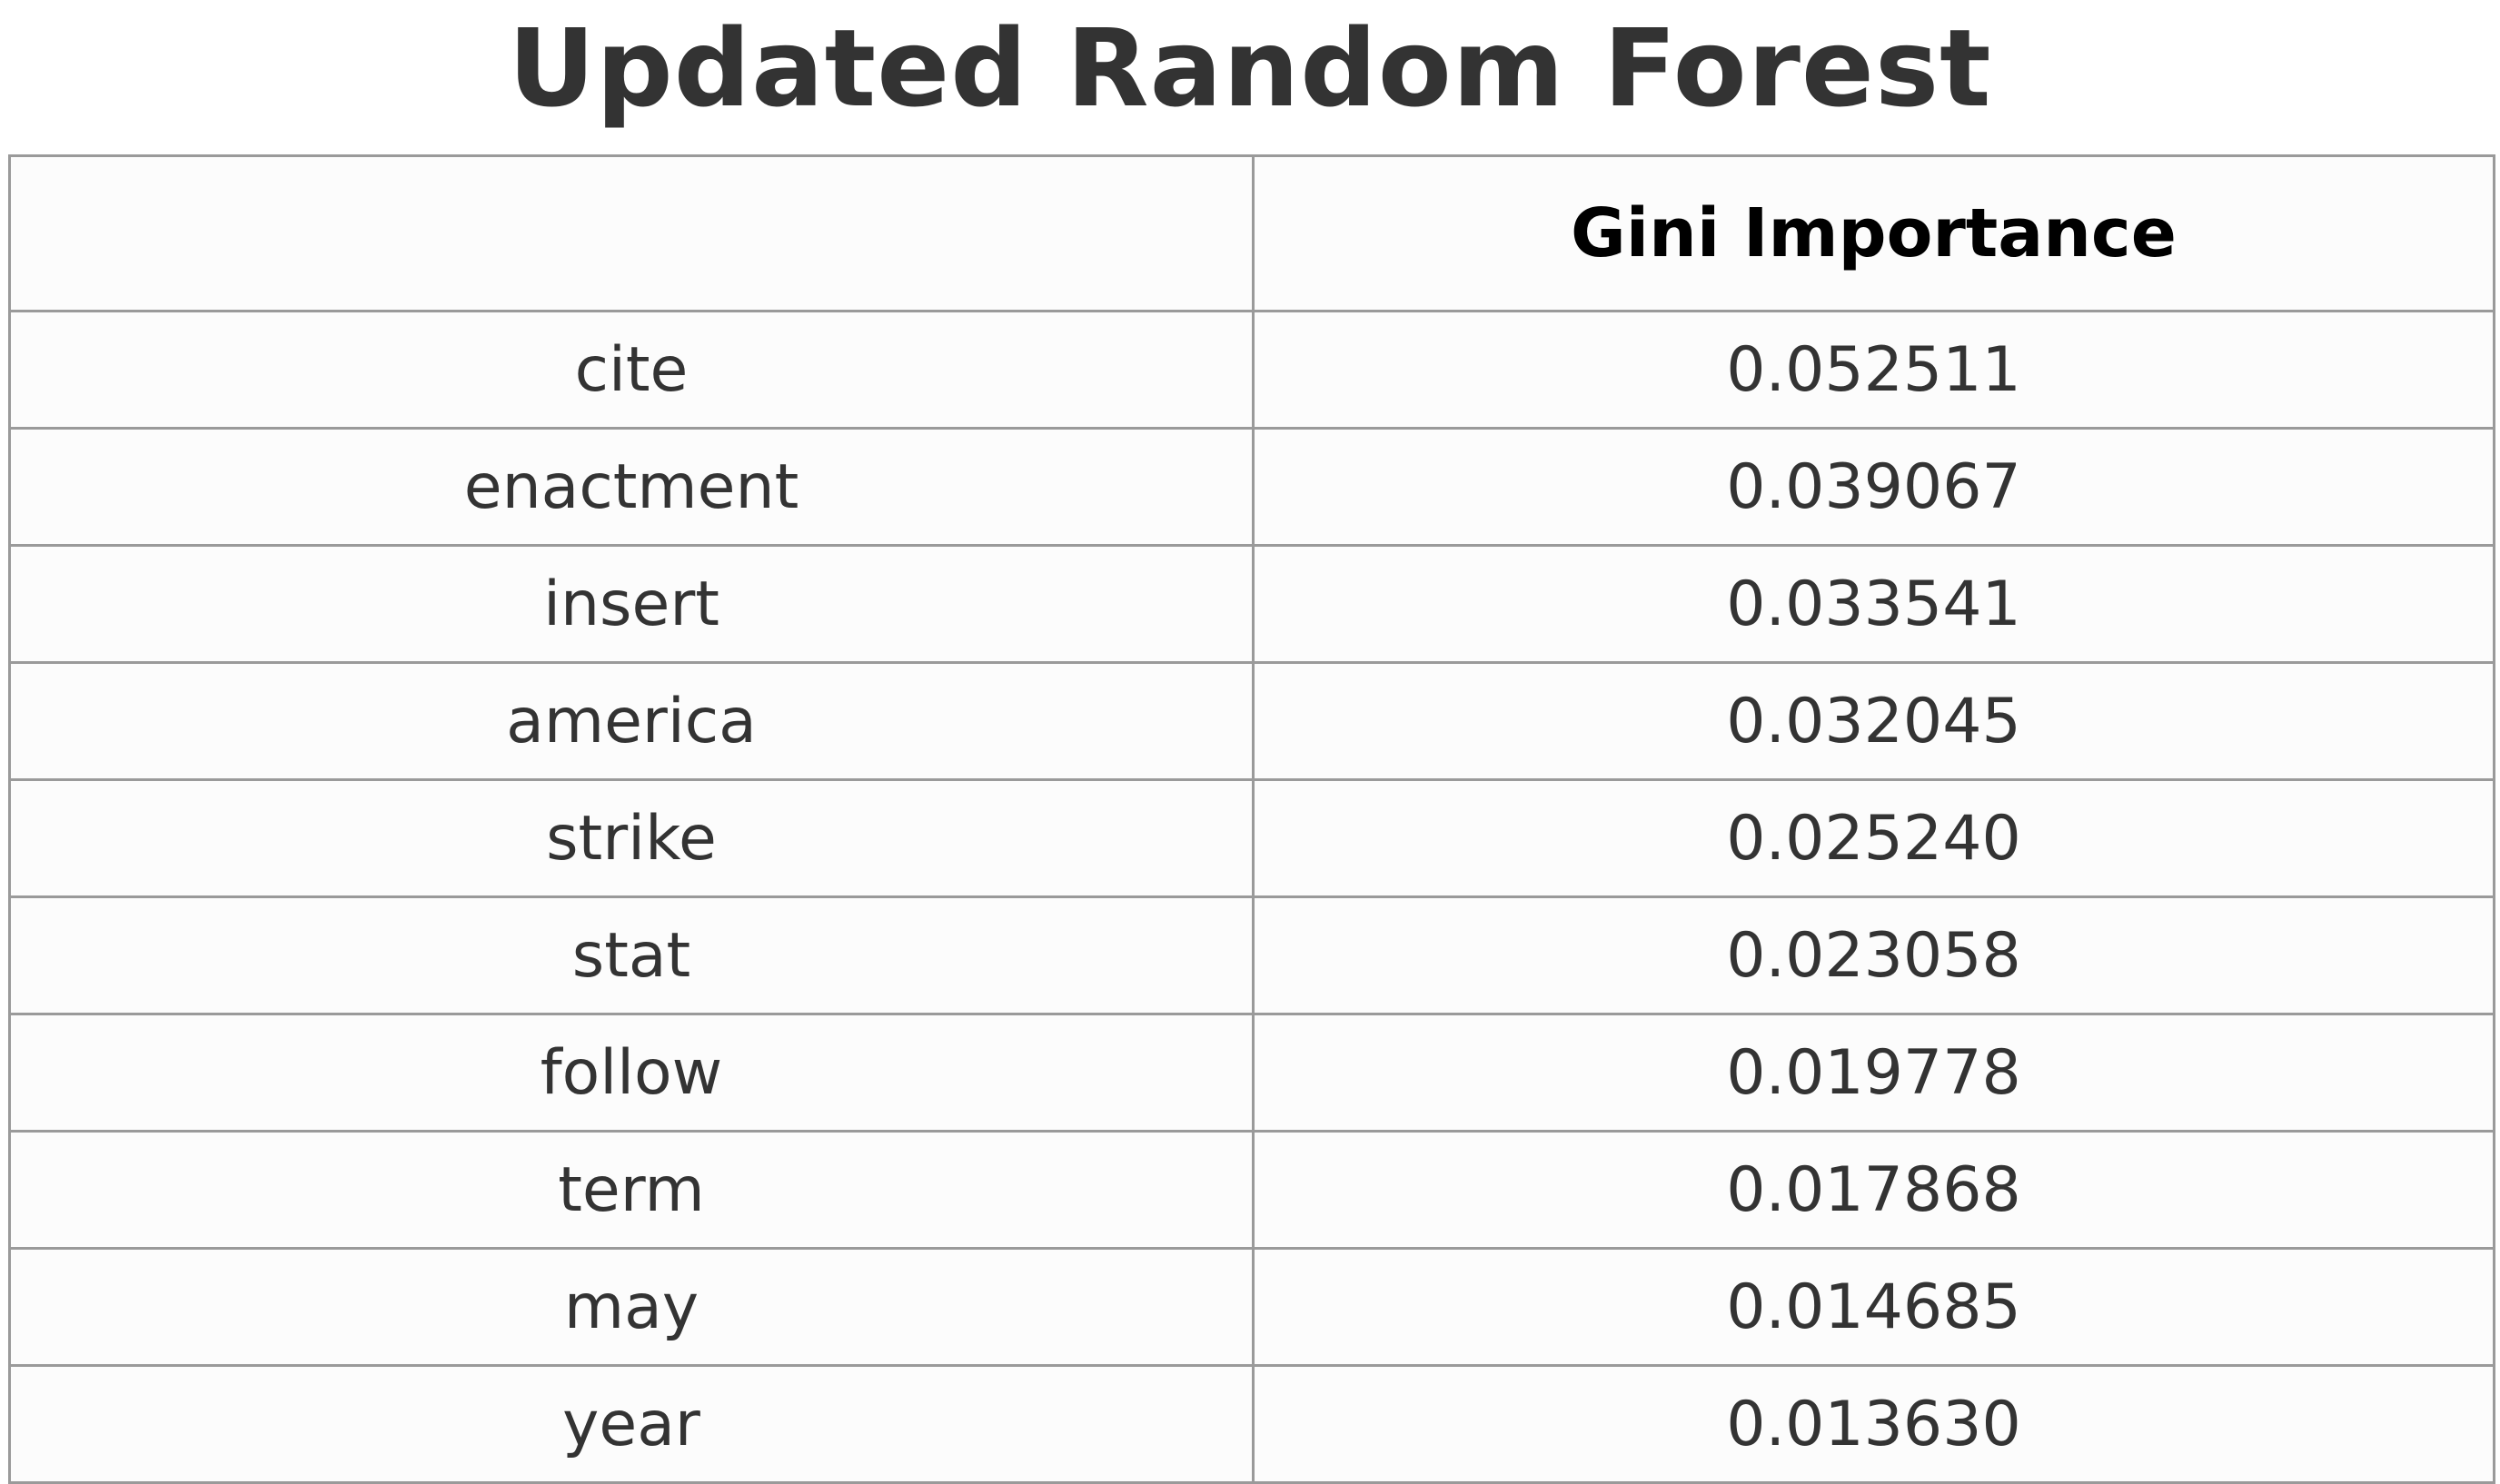 The height and width of the screenshot is (1484, 2500). I want to click on table-row: insert 0.033541, so click(1251, 604).